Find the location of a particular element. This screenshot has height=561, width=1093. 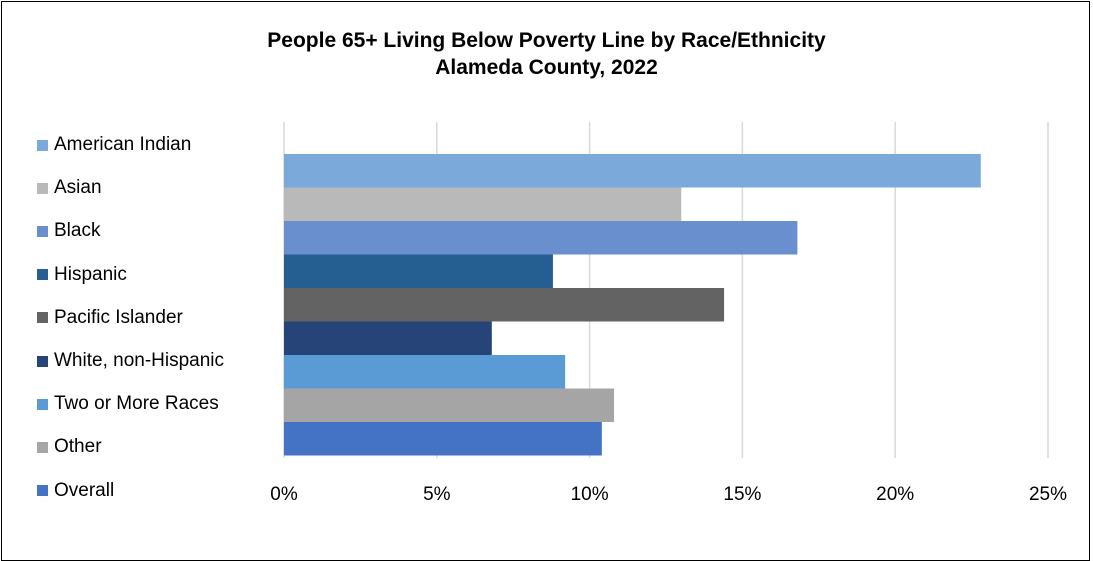

legend-item: Hispanic is located at coordinates (82, 275).